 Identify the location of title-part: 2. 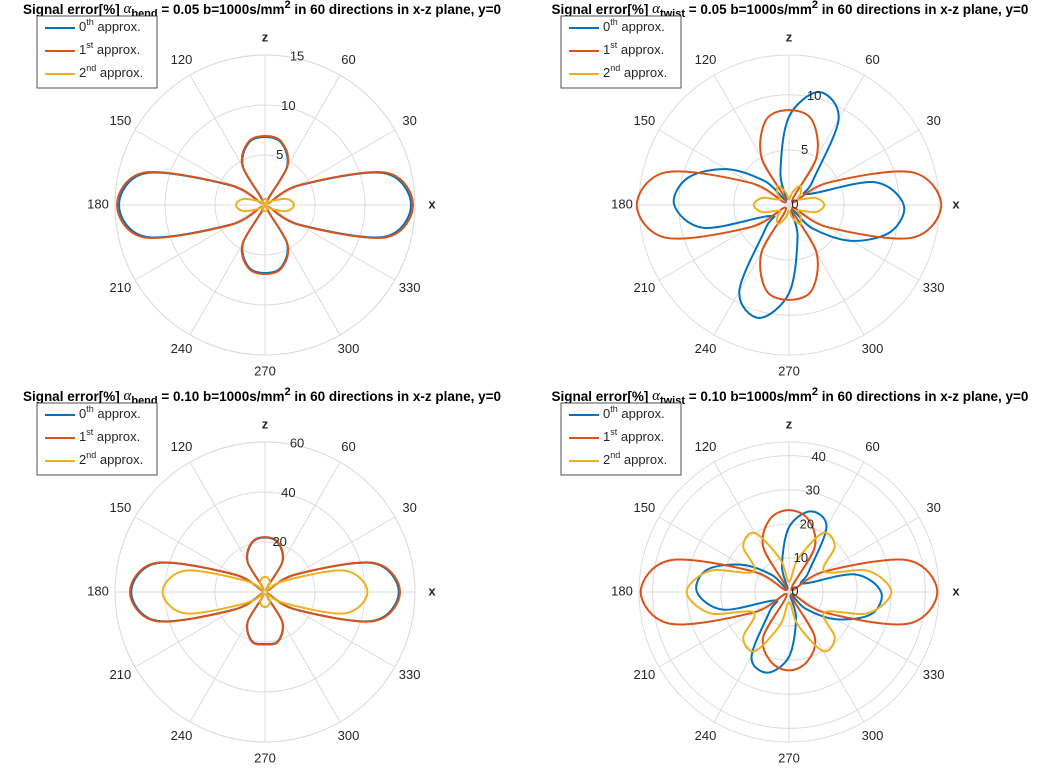
(287, 392).